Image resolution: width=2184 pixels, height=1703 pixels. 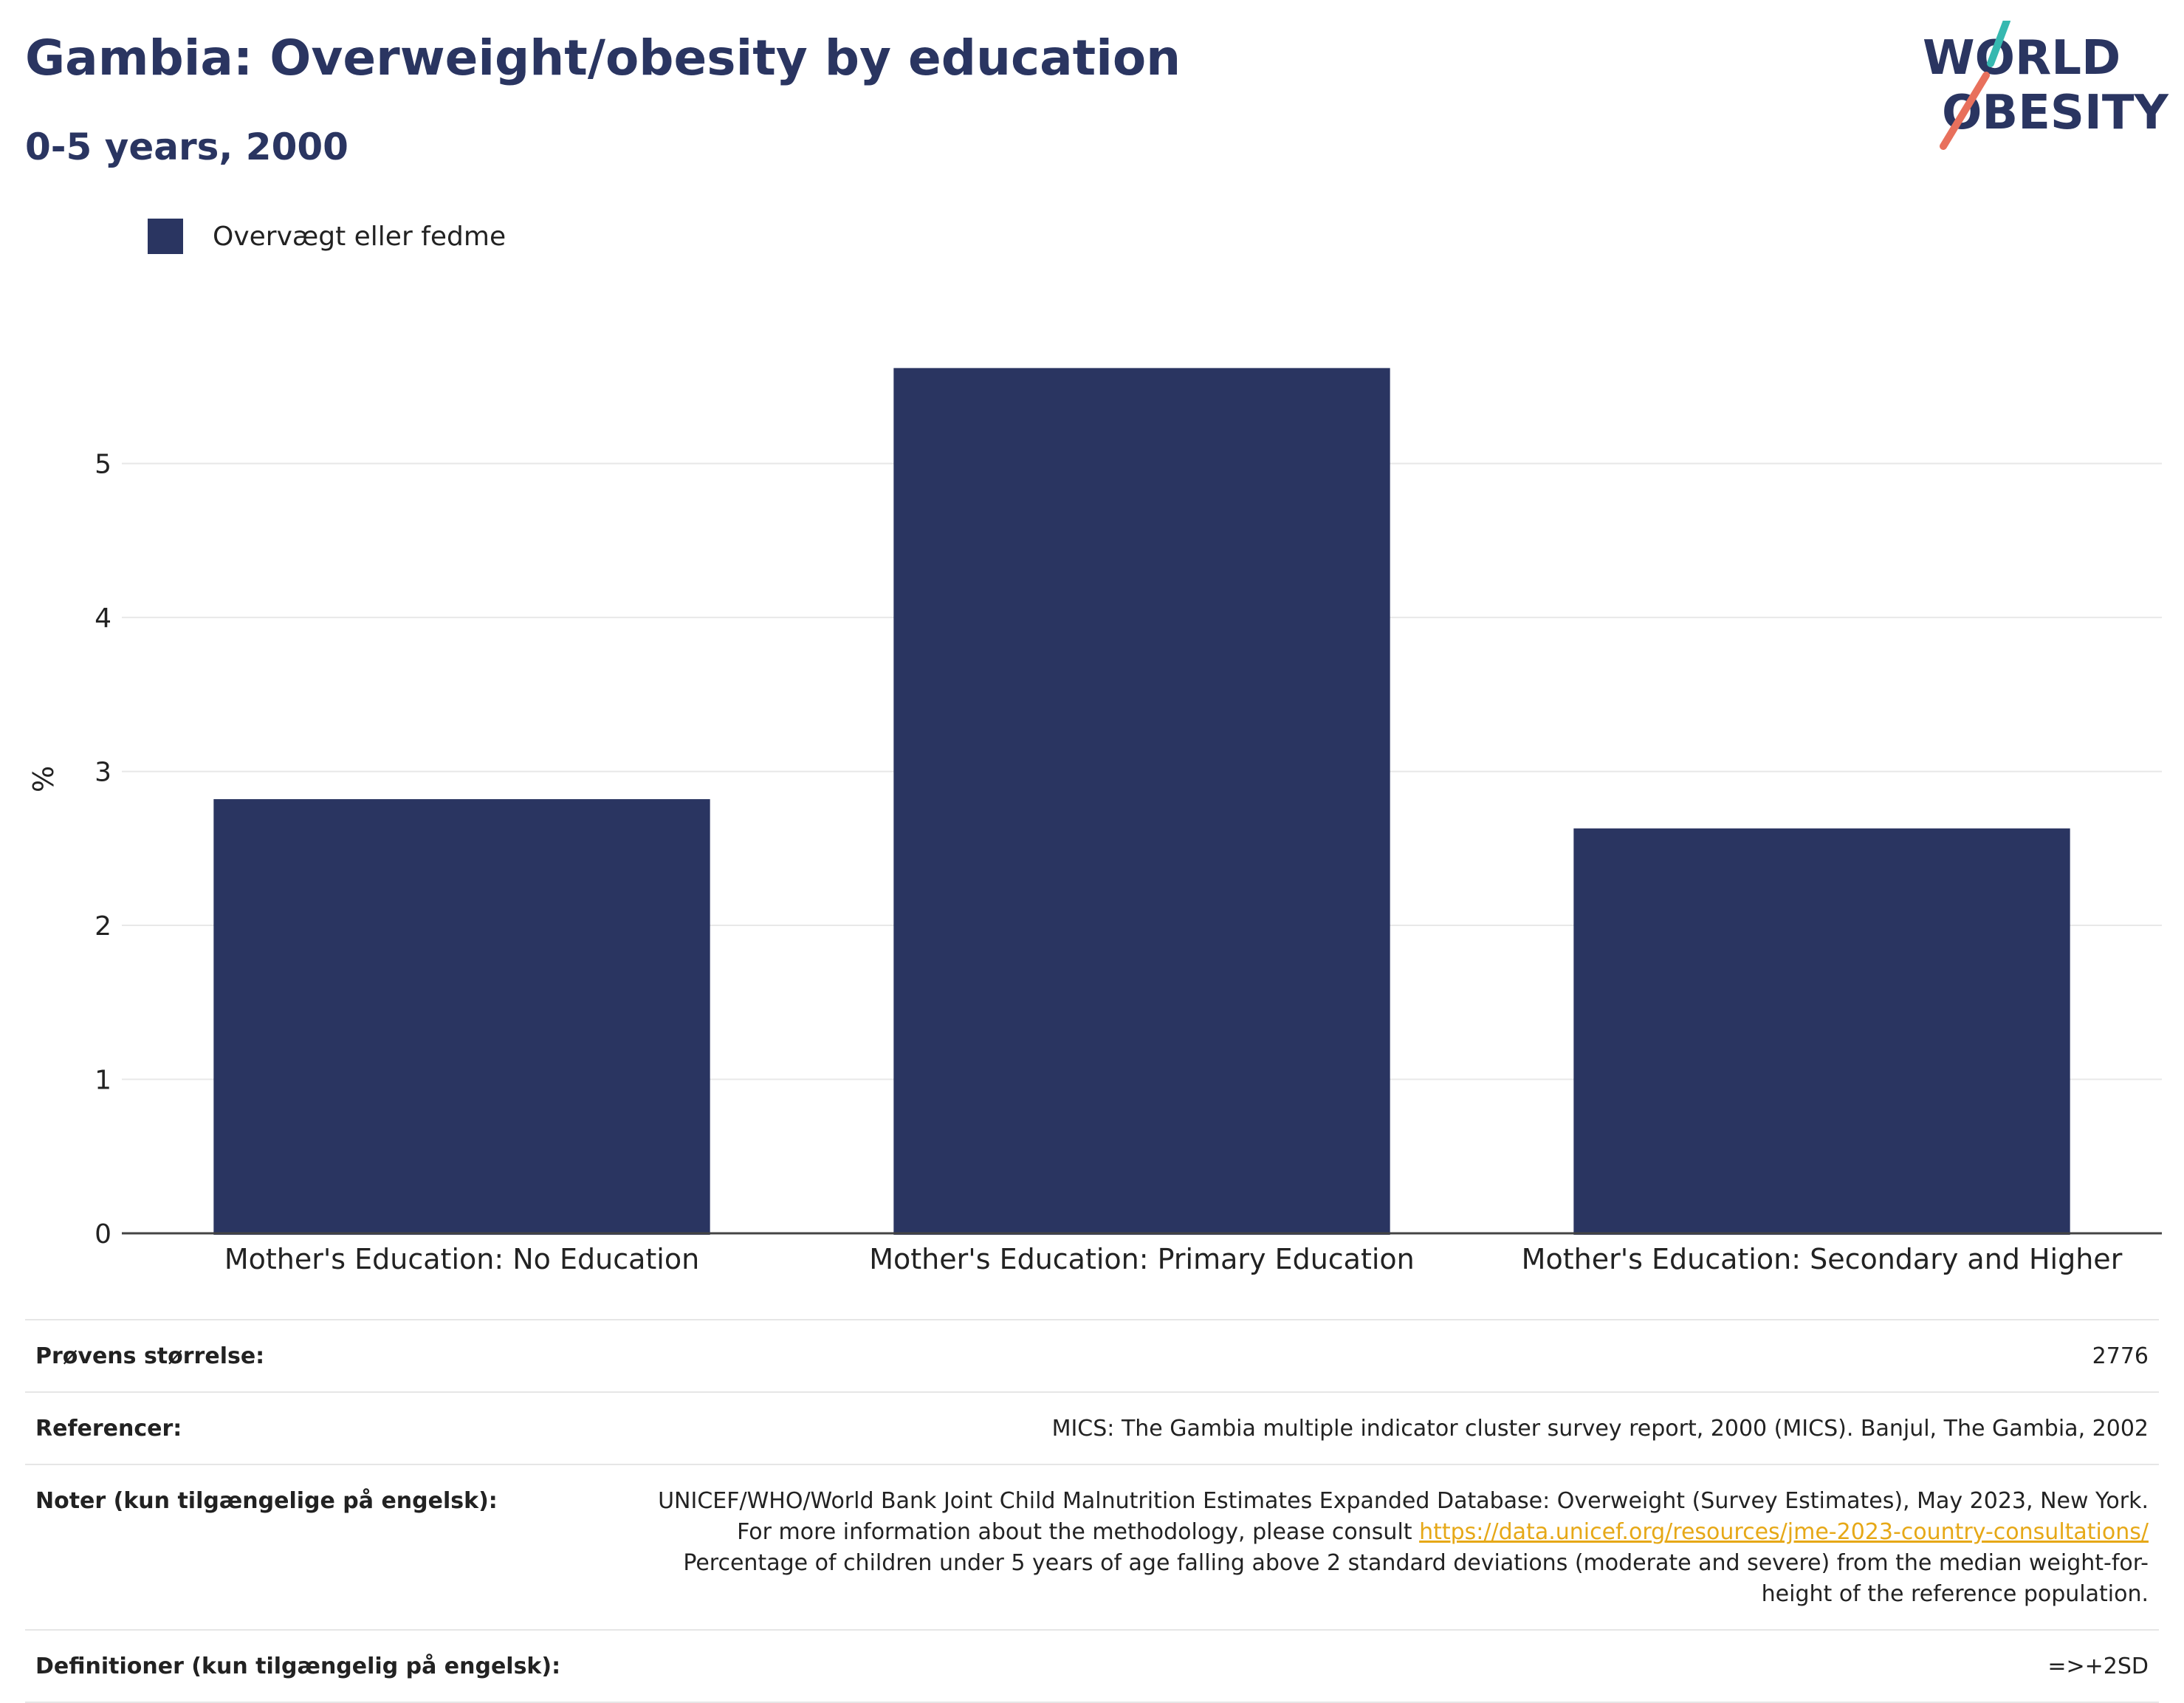 What do you see at coordinates (109, 1429) in the screenshot?
I see `references-label: Referencer:` at bounding box center [109, 1429].